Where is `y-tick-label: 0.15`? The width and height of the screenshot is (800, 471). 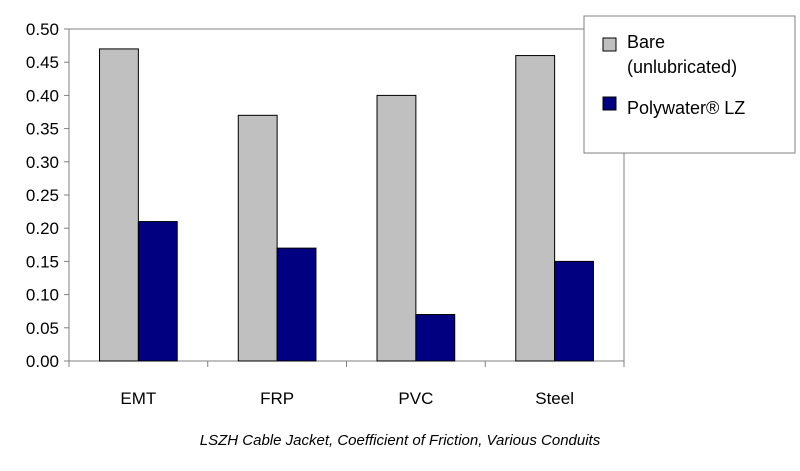 y-tick-label: 0.15 is located at coordinates (42, 261).